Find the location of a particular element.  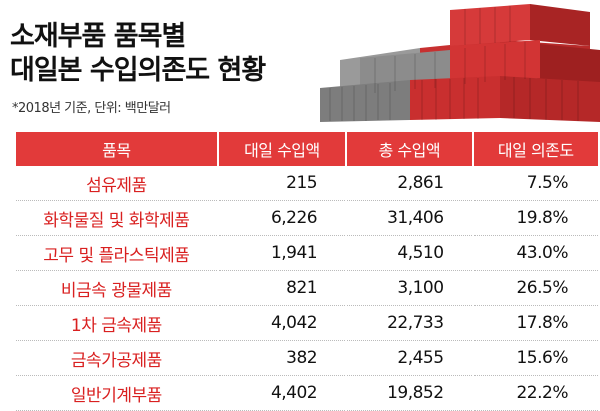

table-row: 비금속 광물제품 821 3,100 26.5% is located at coordinates (307, 288).